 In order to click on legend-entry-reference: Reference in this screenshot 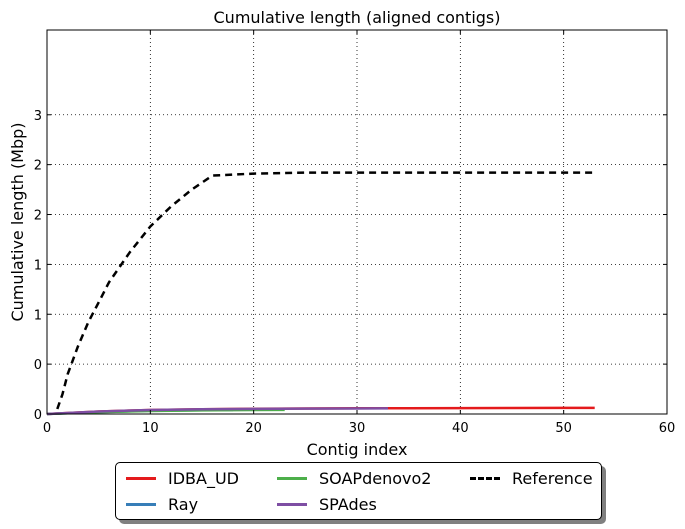, I will do `click(531, 478)`.